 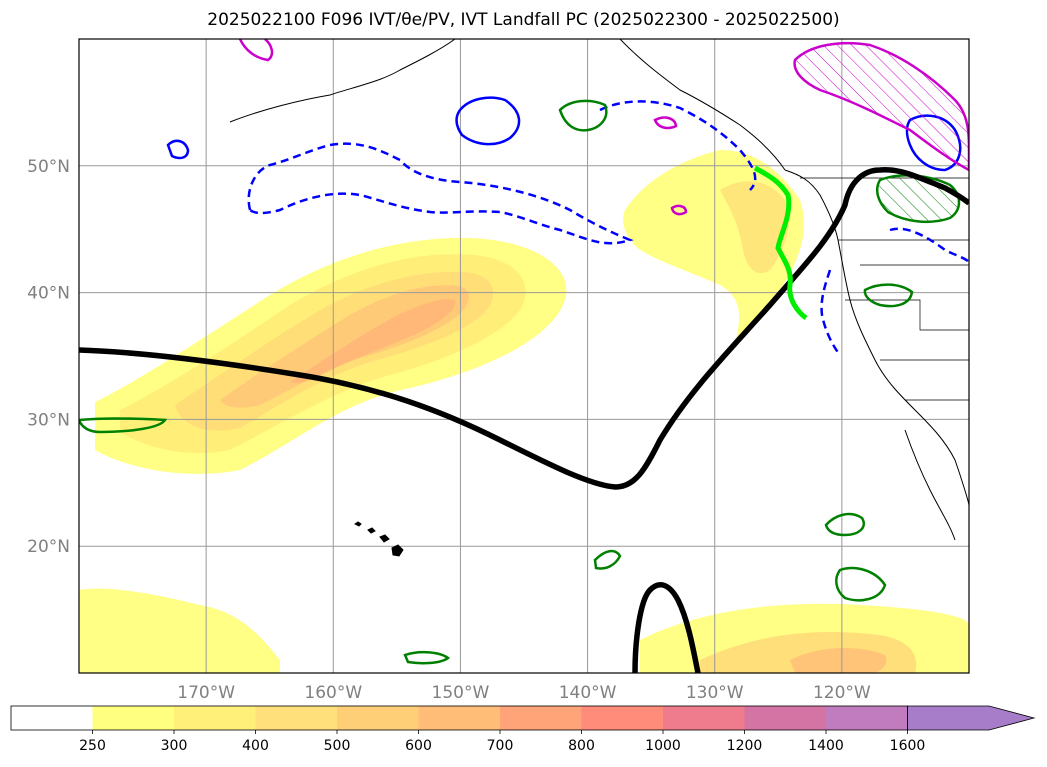 I want to click on colorbar-tick-label: 600, so click(x=418, y=746).